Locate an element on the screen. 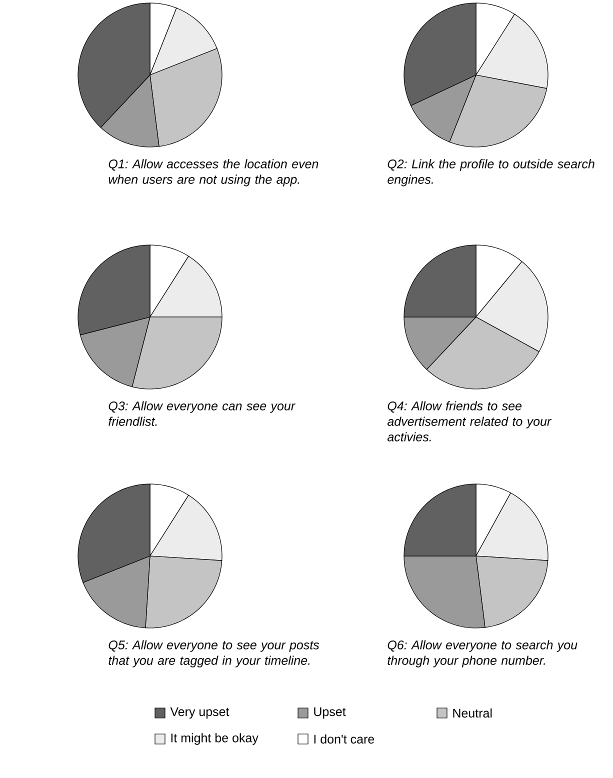  text: Q4: Allow friends to see advertisement related to your activies. is located at coordinates (469, 421).